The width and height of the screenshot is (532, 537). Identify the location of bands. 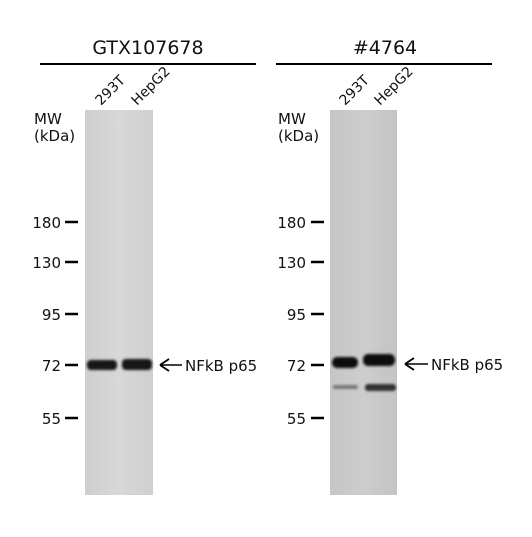
(241, 372).